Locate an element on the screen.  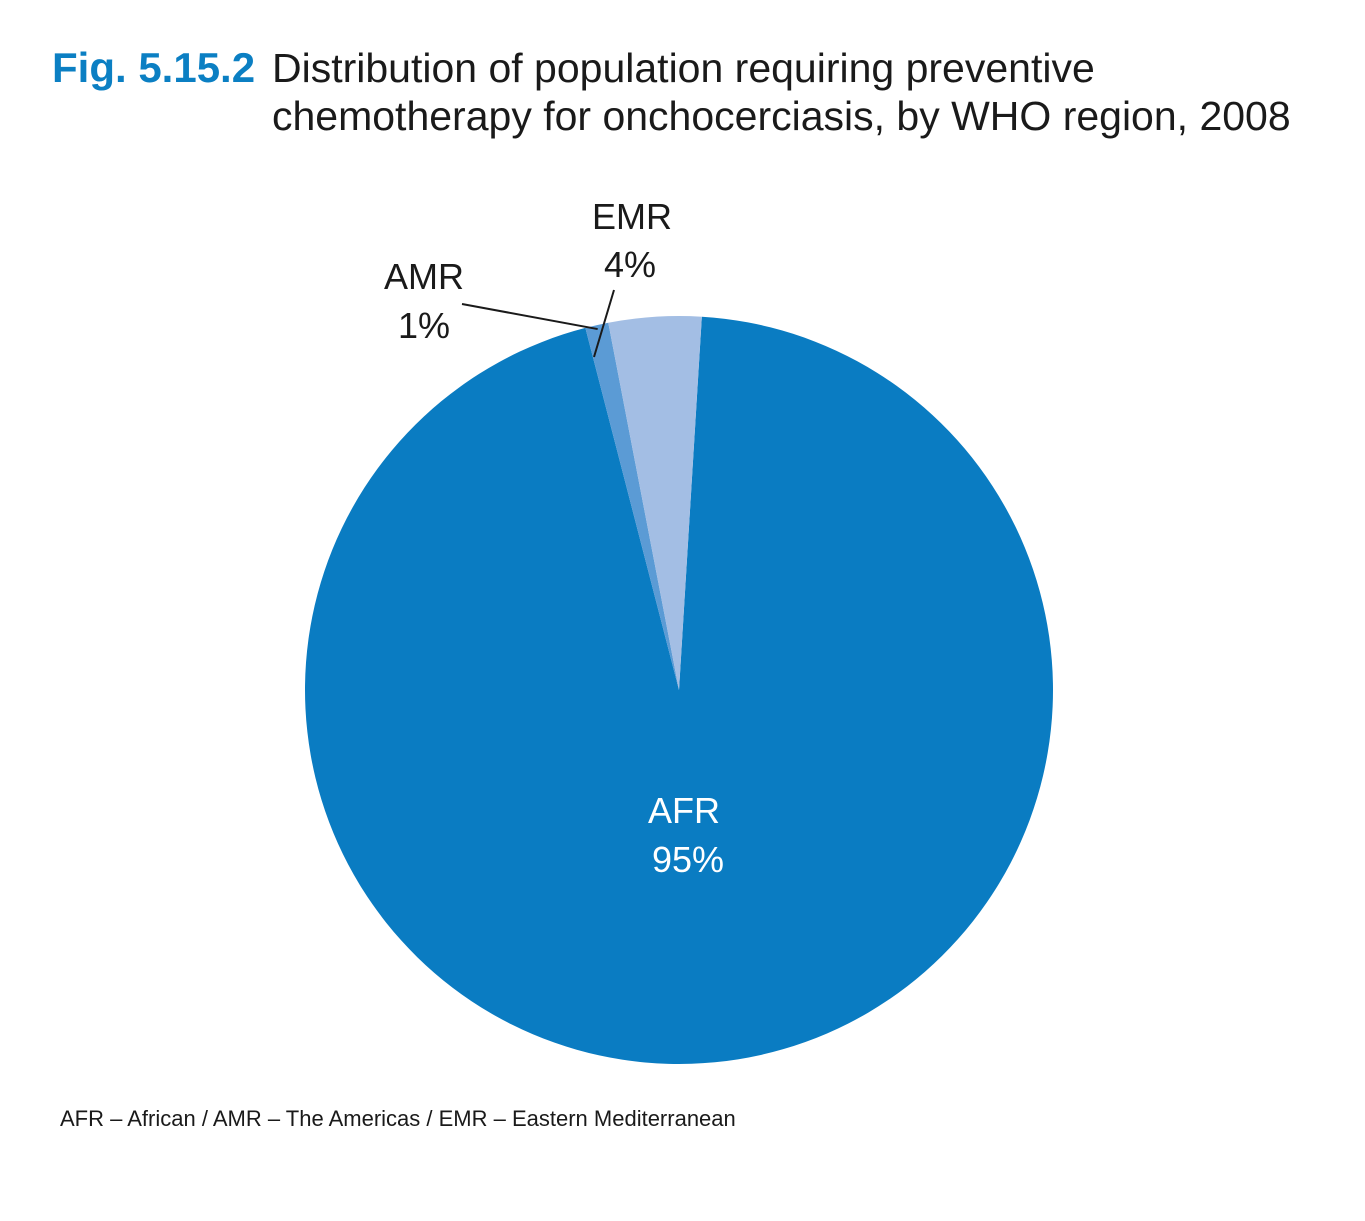
slice-value-emr: 4% is located at coordinates (630, 264).